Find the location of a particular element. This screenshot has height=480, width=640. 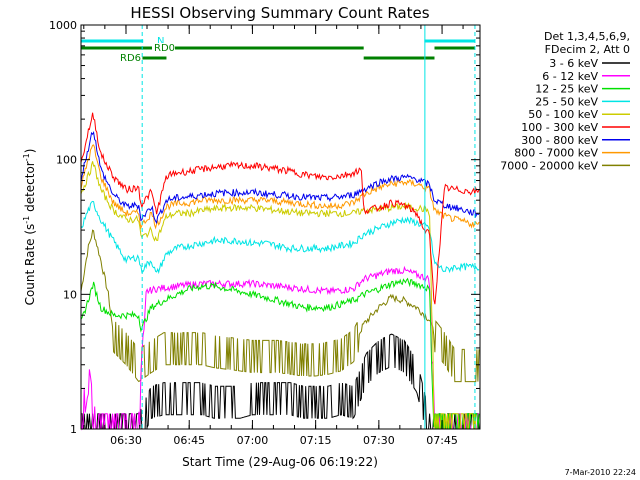

y-axis-label: Count Rate (s-1 detector-1) is located at coordinates (29, 227).